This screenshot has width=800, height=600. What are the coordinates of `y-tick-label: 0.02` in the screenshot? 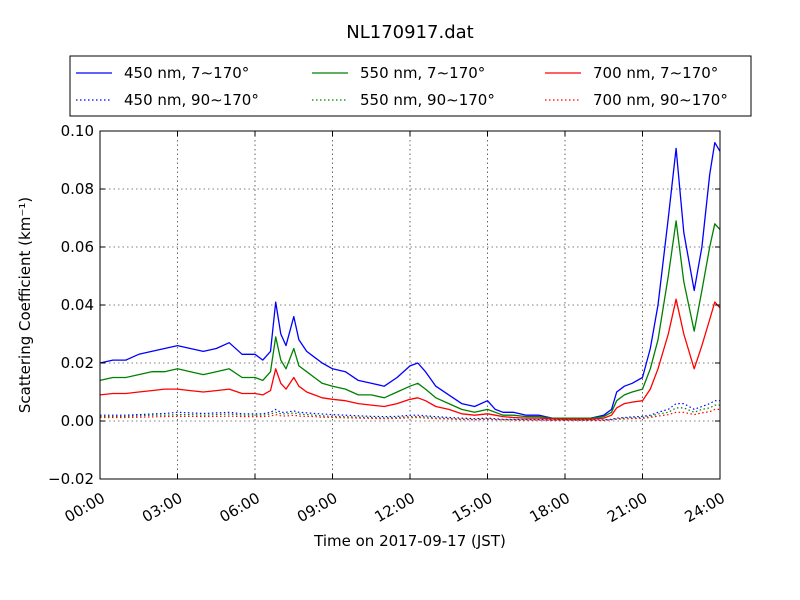 It's located at (77, 363).